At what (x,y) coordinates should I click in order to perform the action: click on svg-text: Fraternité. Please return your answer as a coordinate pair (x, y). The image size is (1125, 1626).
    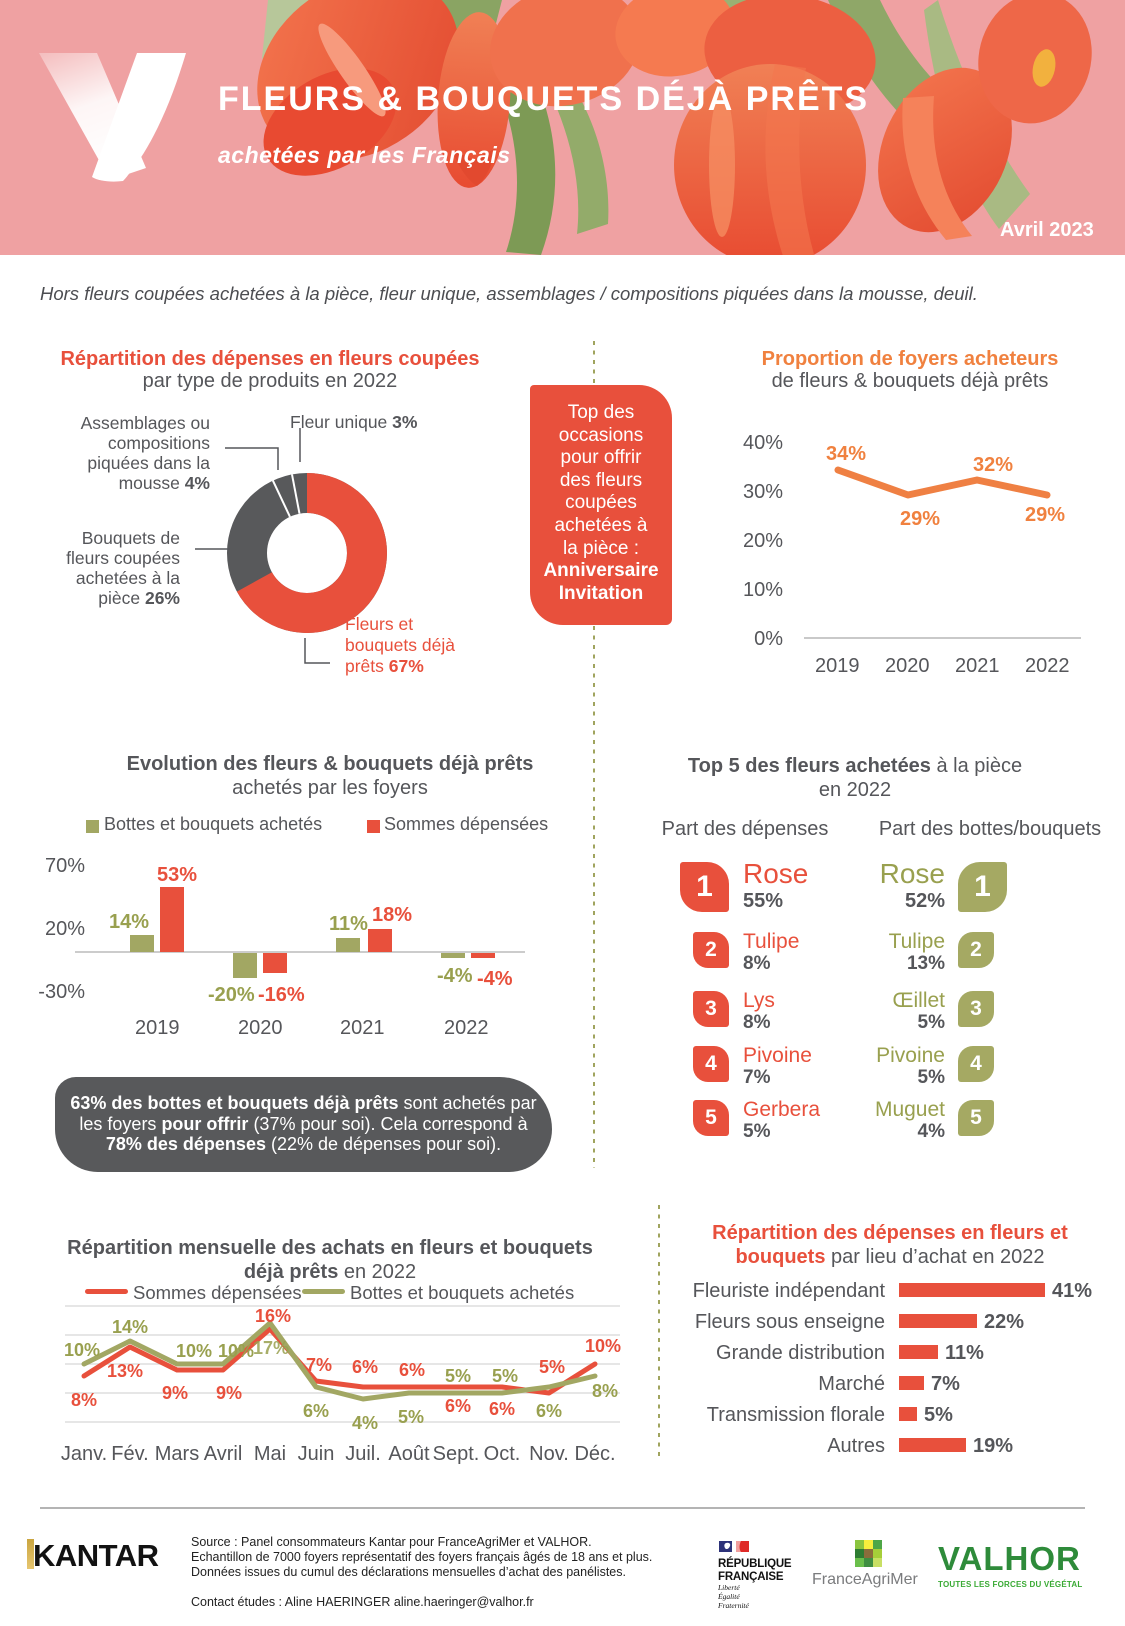
    Looking at the image, I should click on (733, 1605).